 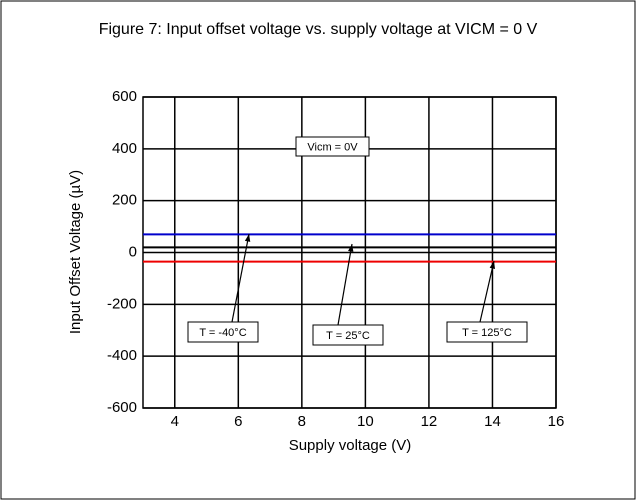 I want to click on x-axis-label: Supply voltage (V), so click(x=350, y=445).